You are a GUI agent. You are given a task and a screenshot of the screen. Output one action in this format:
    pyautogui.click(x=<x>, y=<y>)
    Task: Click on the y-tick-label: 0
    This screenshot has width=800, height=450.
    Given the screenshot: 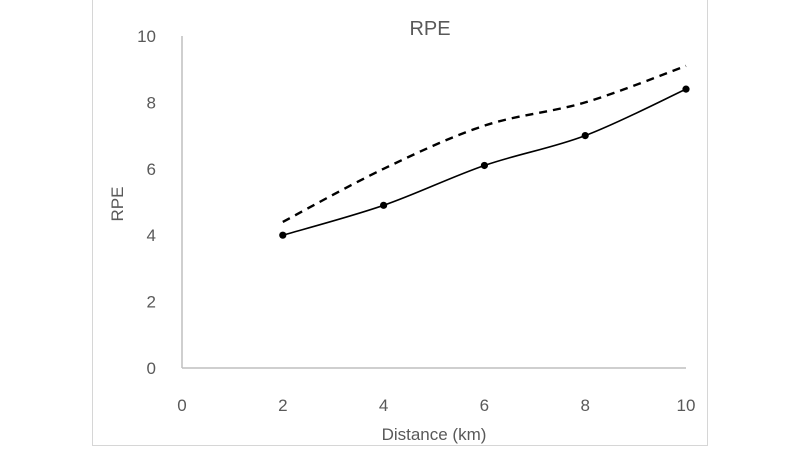 What is the action you would take?
    pyautogui.click(x=151, y=368)
    